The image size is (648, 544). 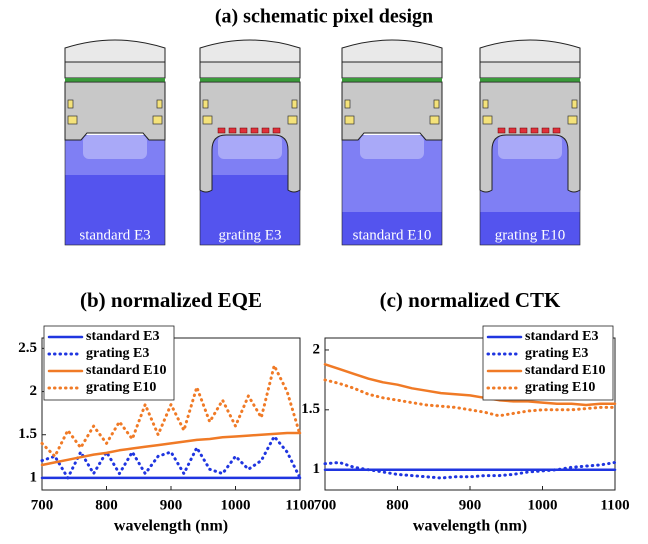 I want to click on pixel: standard E10, so click(x=392, y=142).